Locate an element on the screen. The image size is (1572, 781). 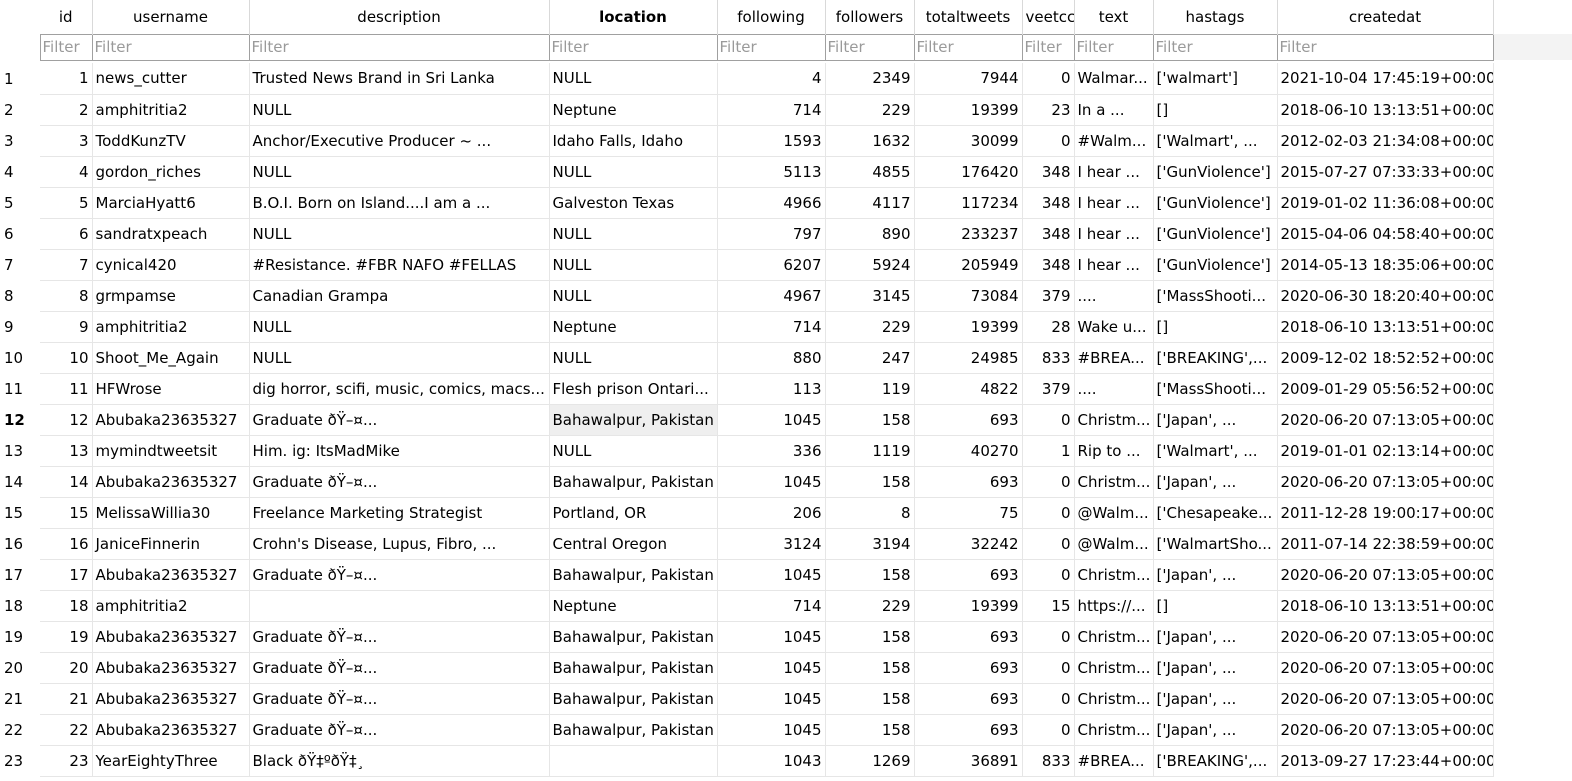
cell-retweetcount: 15 is located at coordinates (1048, 606).